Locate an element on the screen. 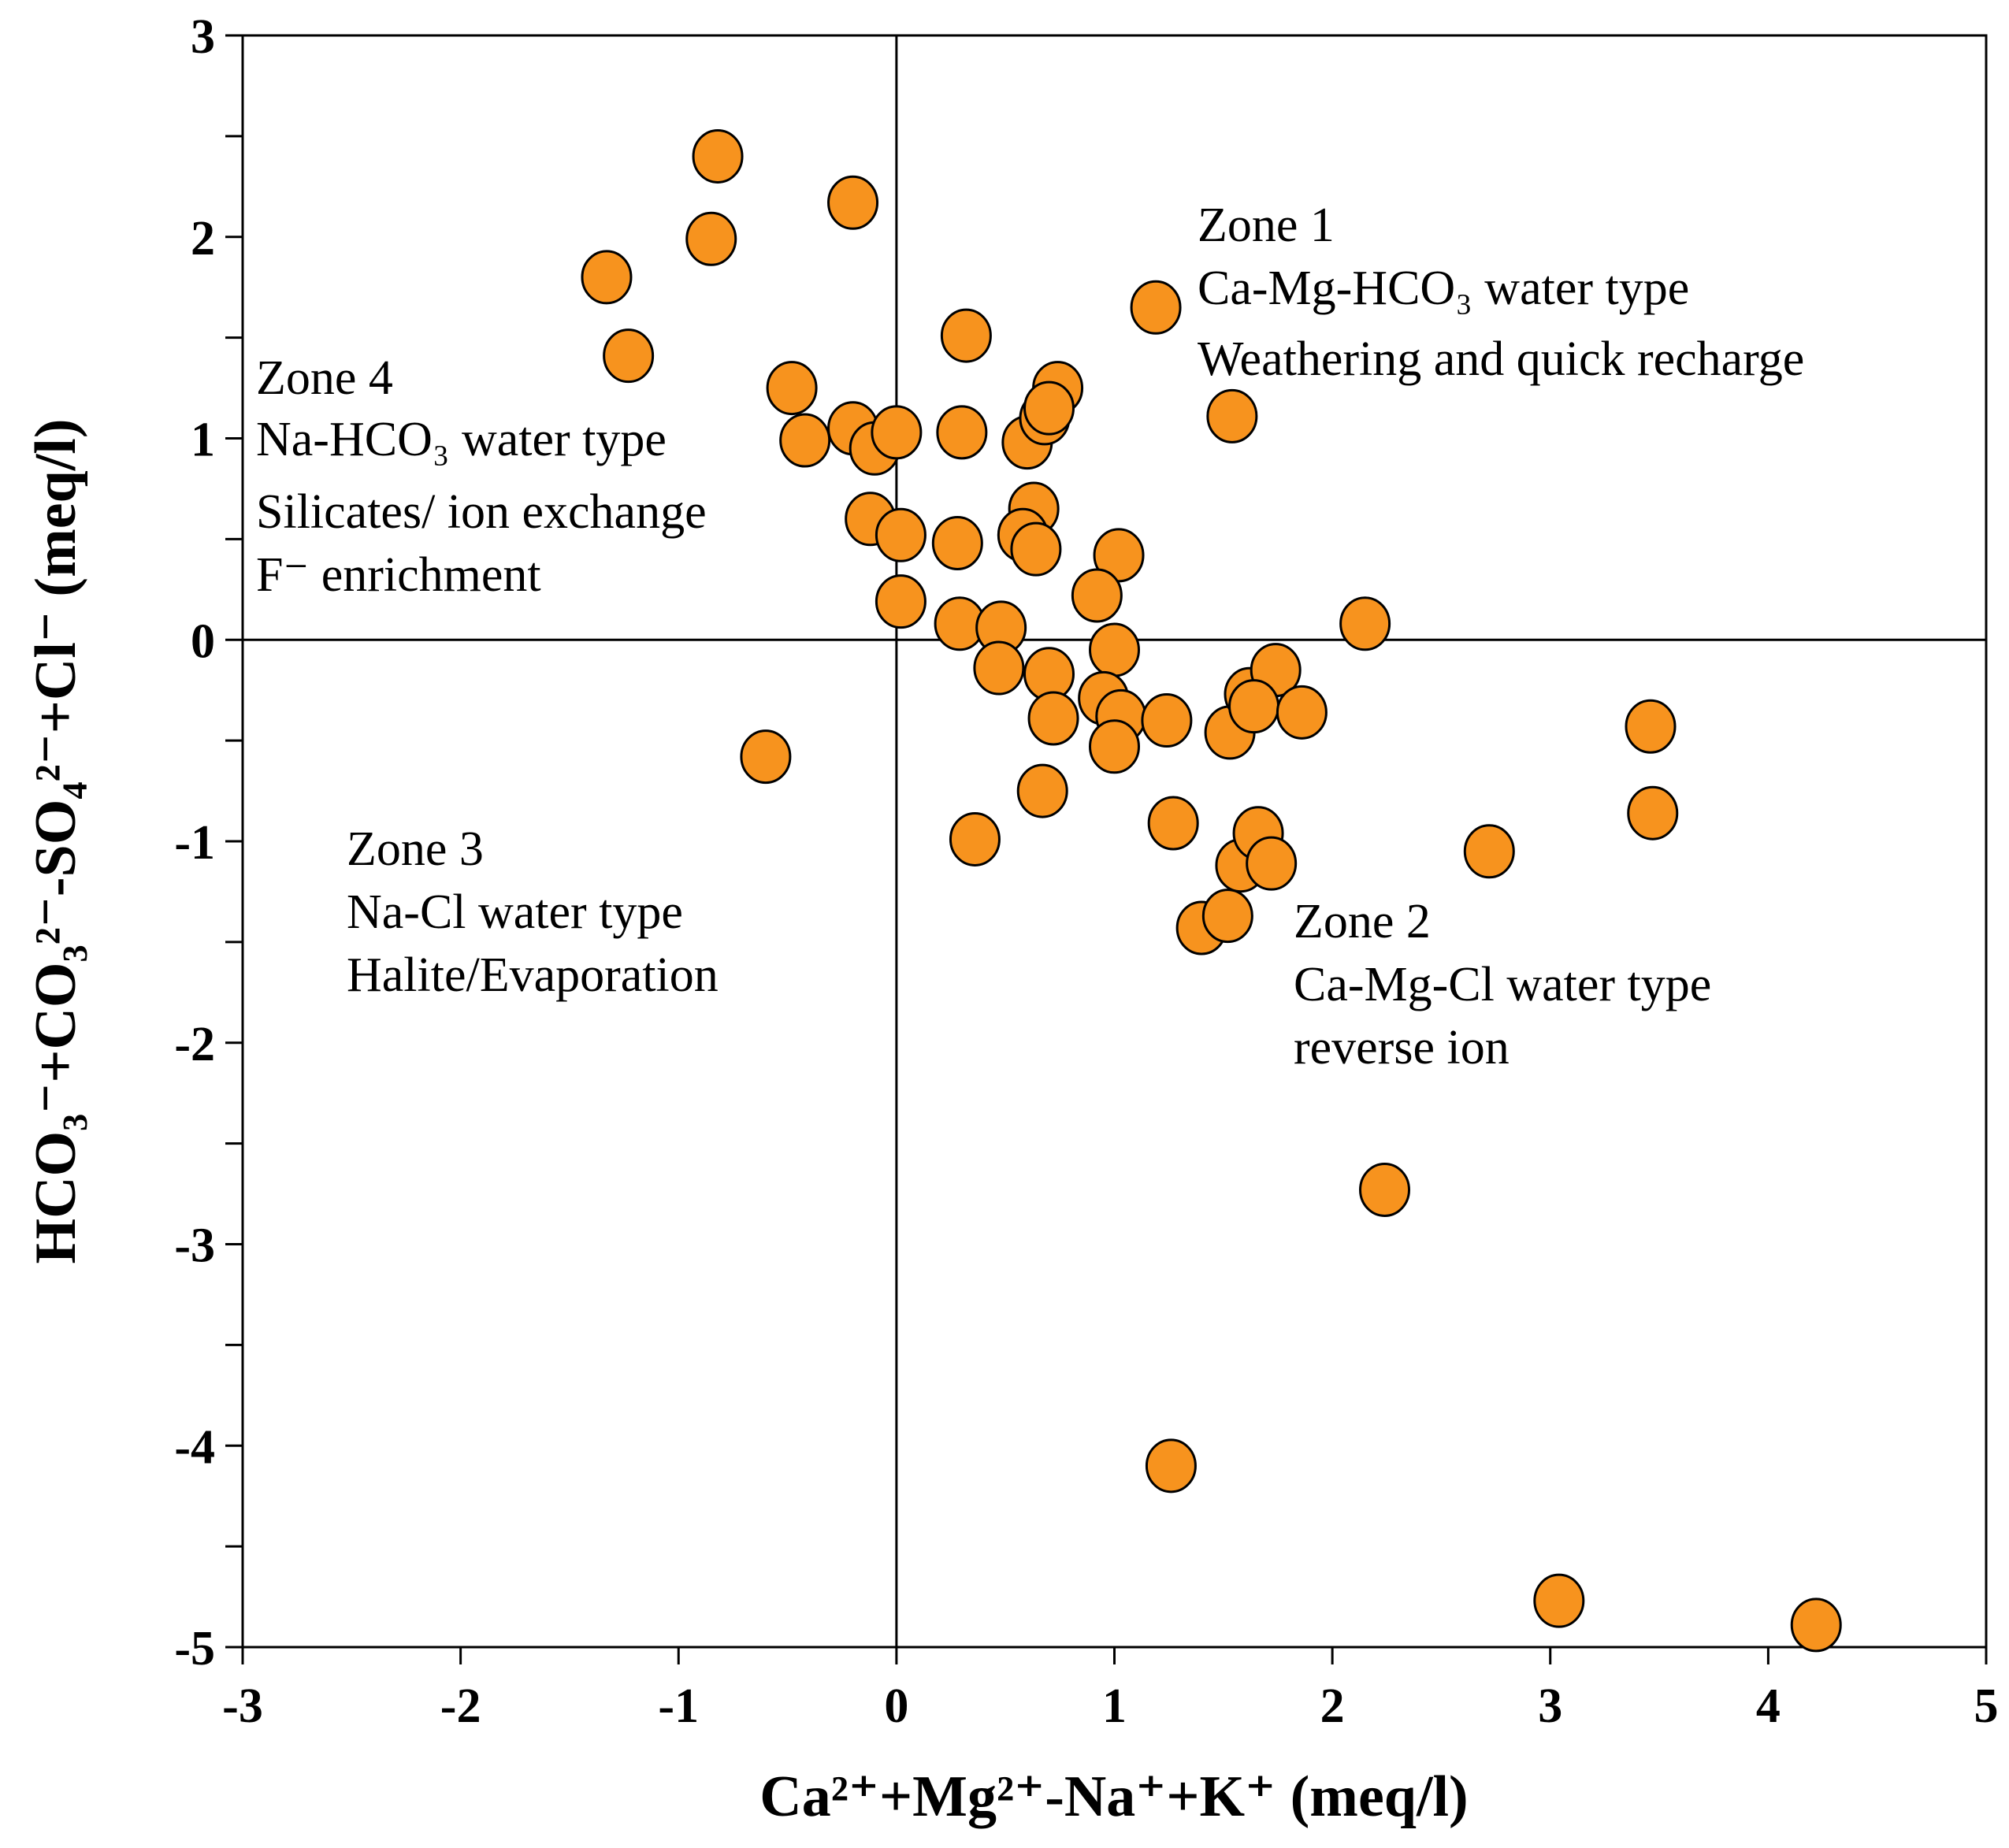 This screenshot has height=1848, width=2009. x-tick-label: 5 is located at coordinates (1986, 1706).